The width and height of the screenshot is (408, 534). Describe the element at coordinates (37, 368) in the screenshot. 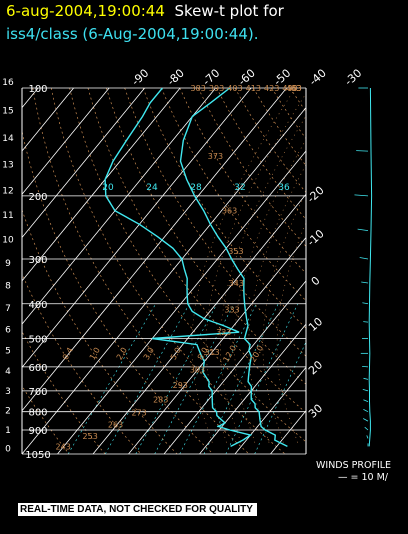

I see `pressure-label: 600` at that location.